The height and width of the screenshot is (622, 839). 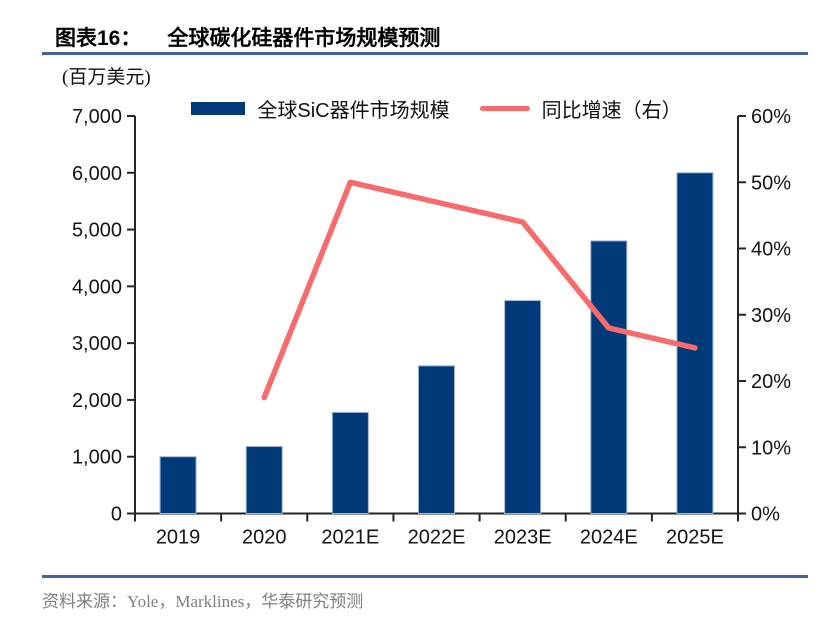 I want to click on x-axis-label-2022E: 2022E, so click(x=437, y=538).